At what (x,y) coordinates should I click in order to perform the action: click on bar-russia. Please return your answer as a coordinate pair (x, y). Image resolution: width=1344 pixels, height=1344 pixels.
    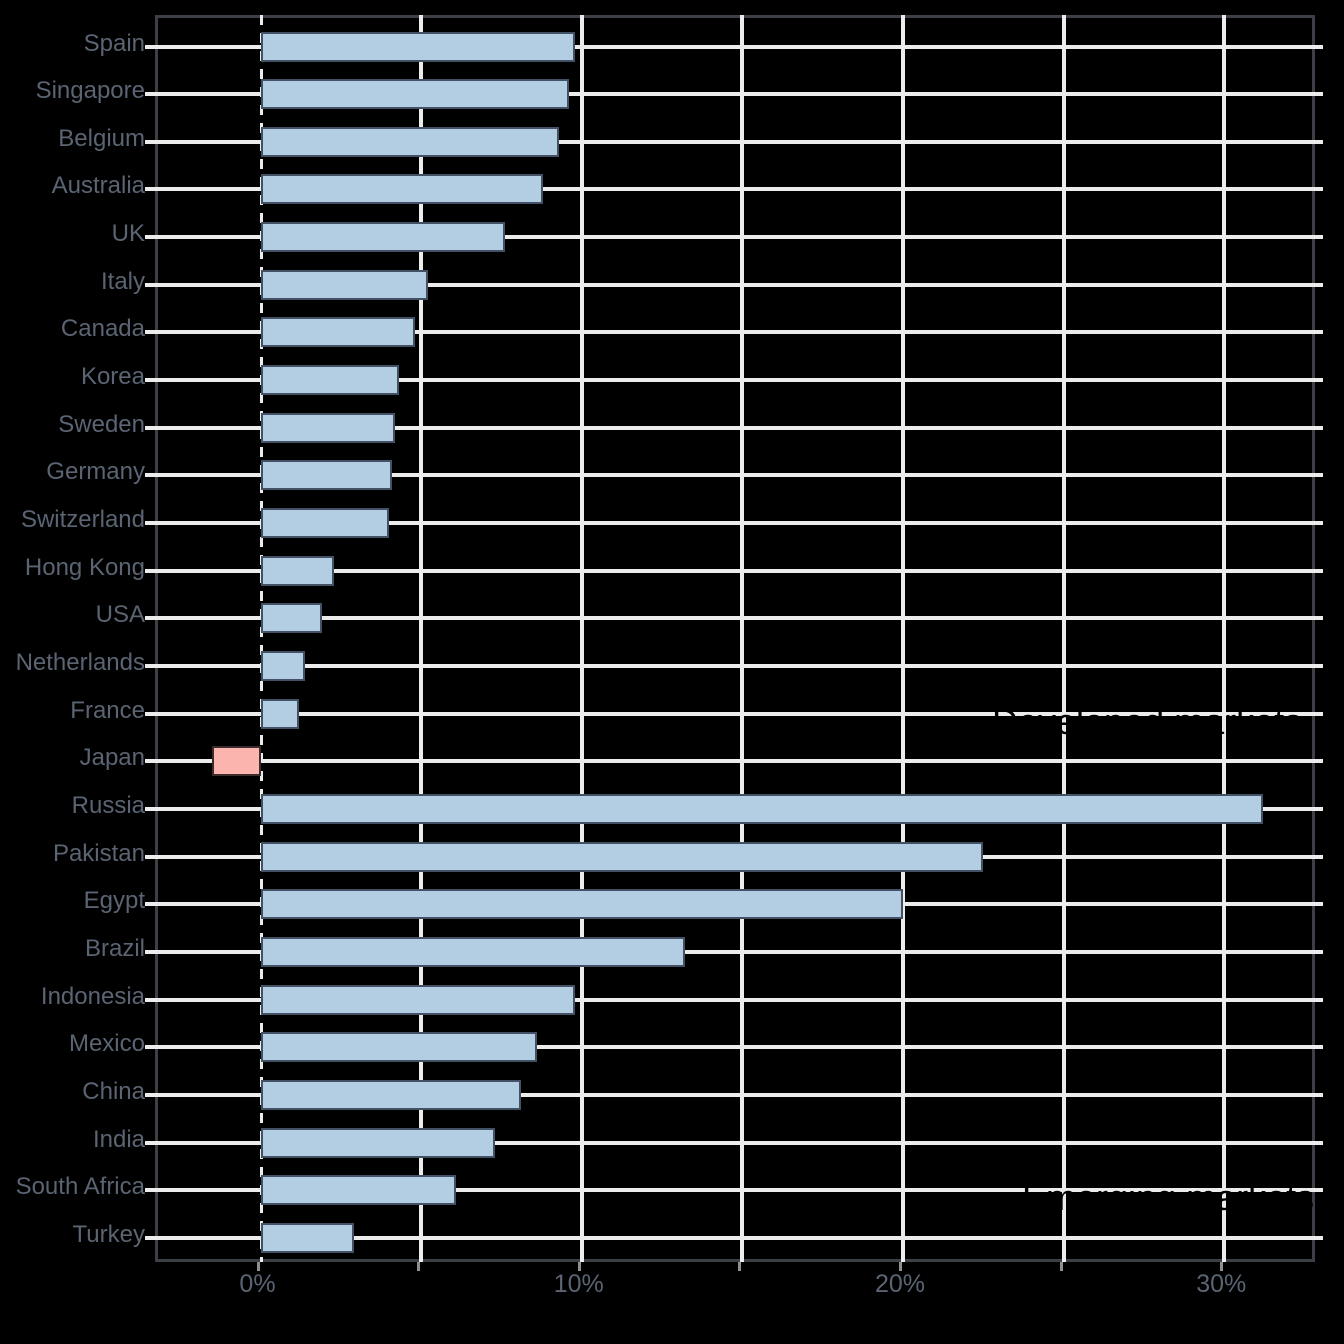
    Looking at the image, I should click on (761, 809).